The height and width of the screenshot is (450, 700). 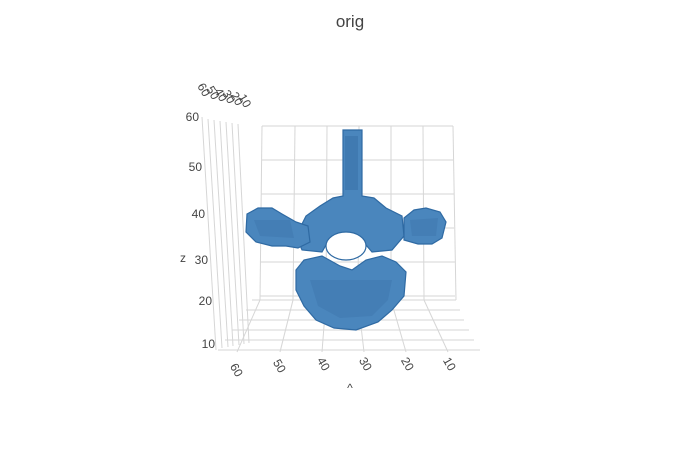 I want to click on y-tick: 10, so click(x=244, y=101).